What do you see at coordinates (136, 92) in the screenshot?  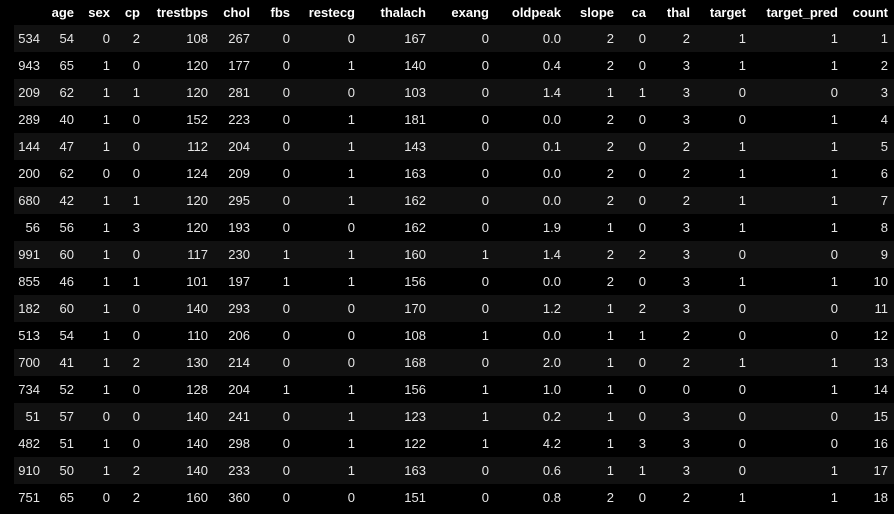 I see `cell-cp: 1` at bounding box center [136, 92].